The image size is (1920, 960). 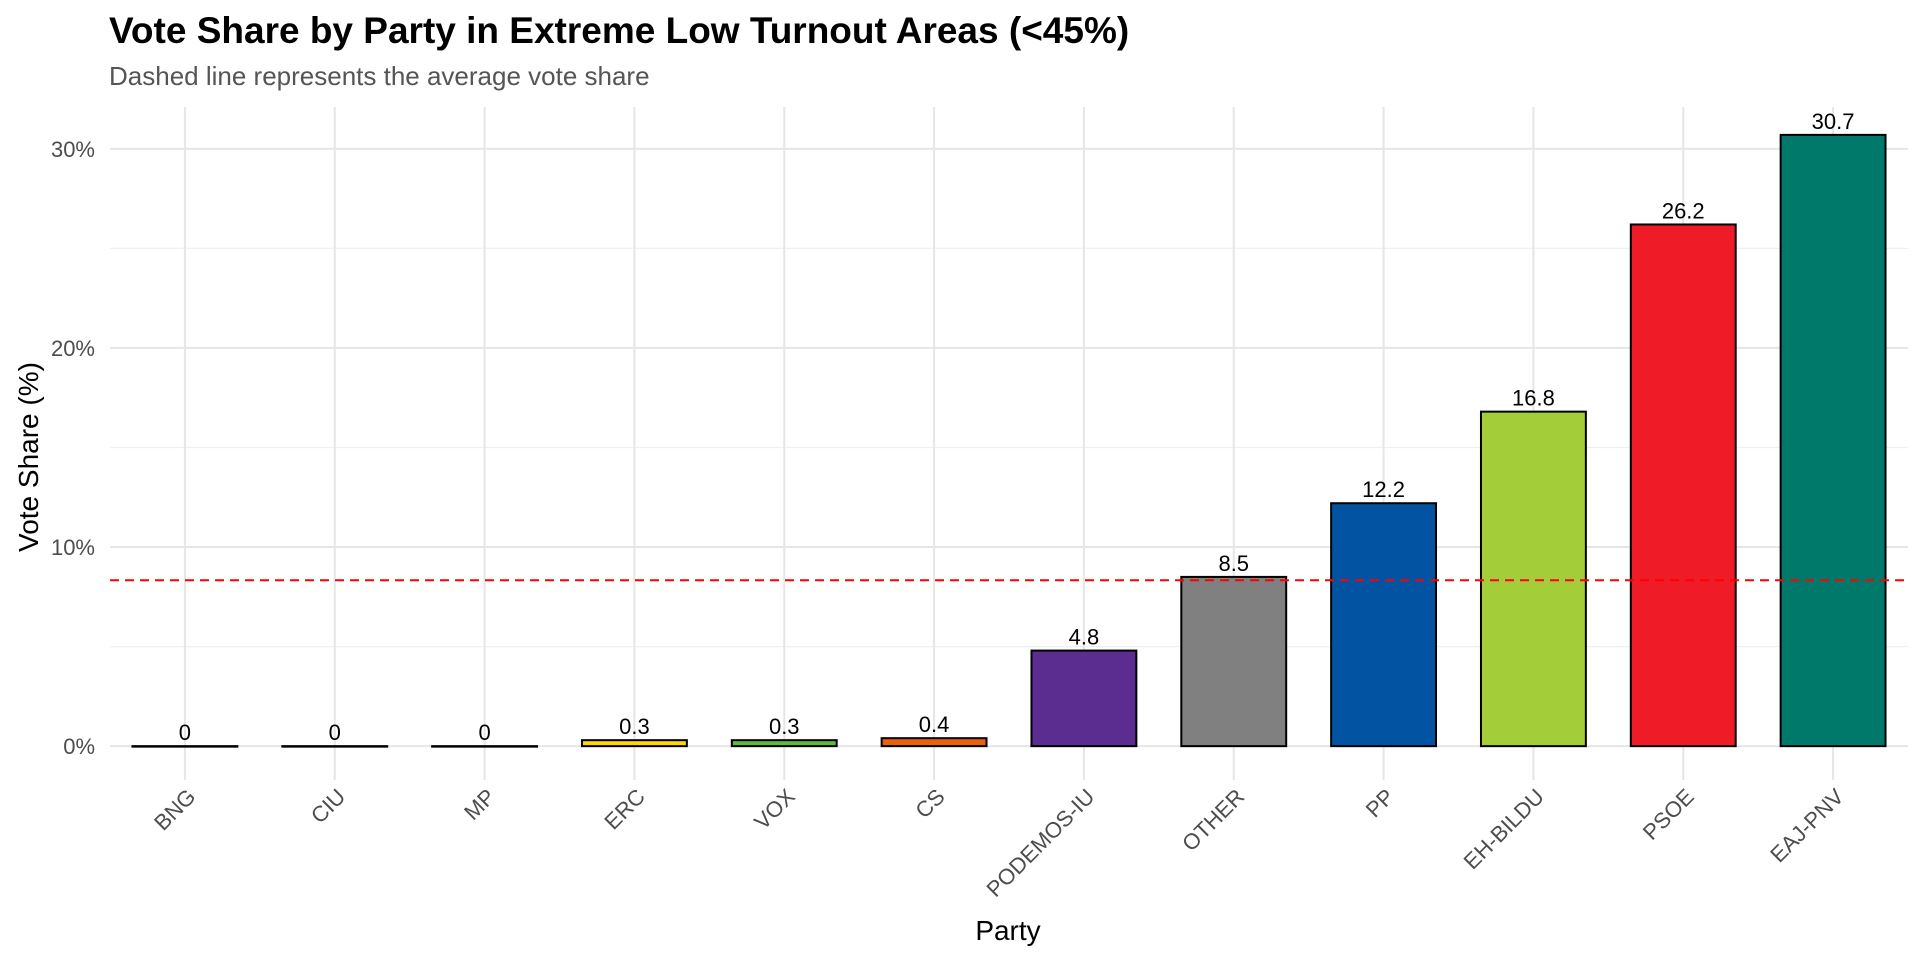 What do you see at coordinates (774, 809) in the screenshot?
I see `x-tick-label-vox: VOX` at bounding box center [774, 809].